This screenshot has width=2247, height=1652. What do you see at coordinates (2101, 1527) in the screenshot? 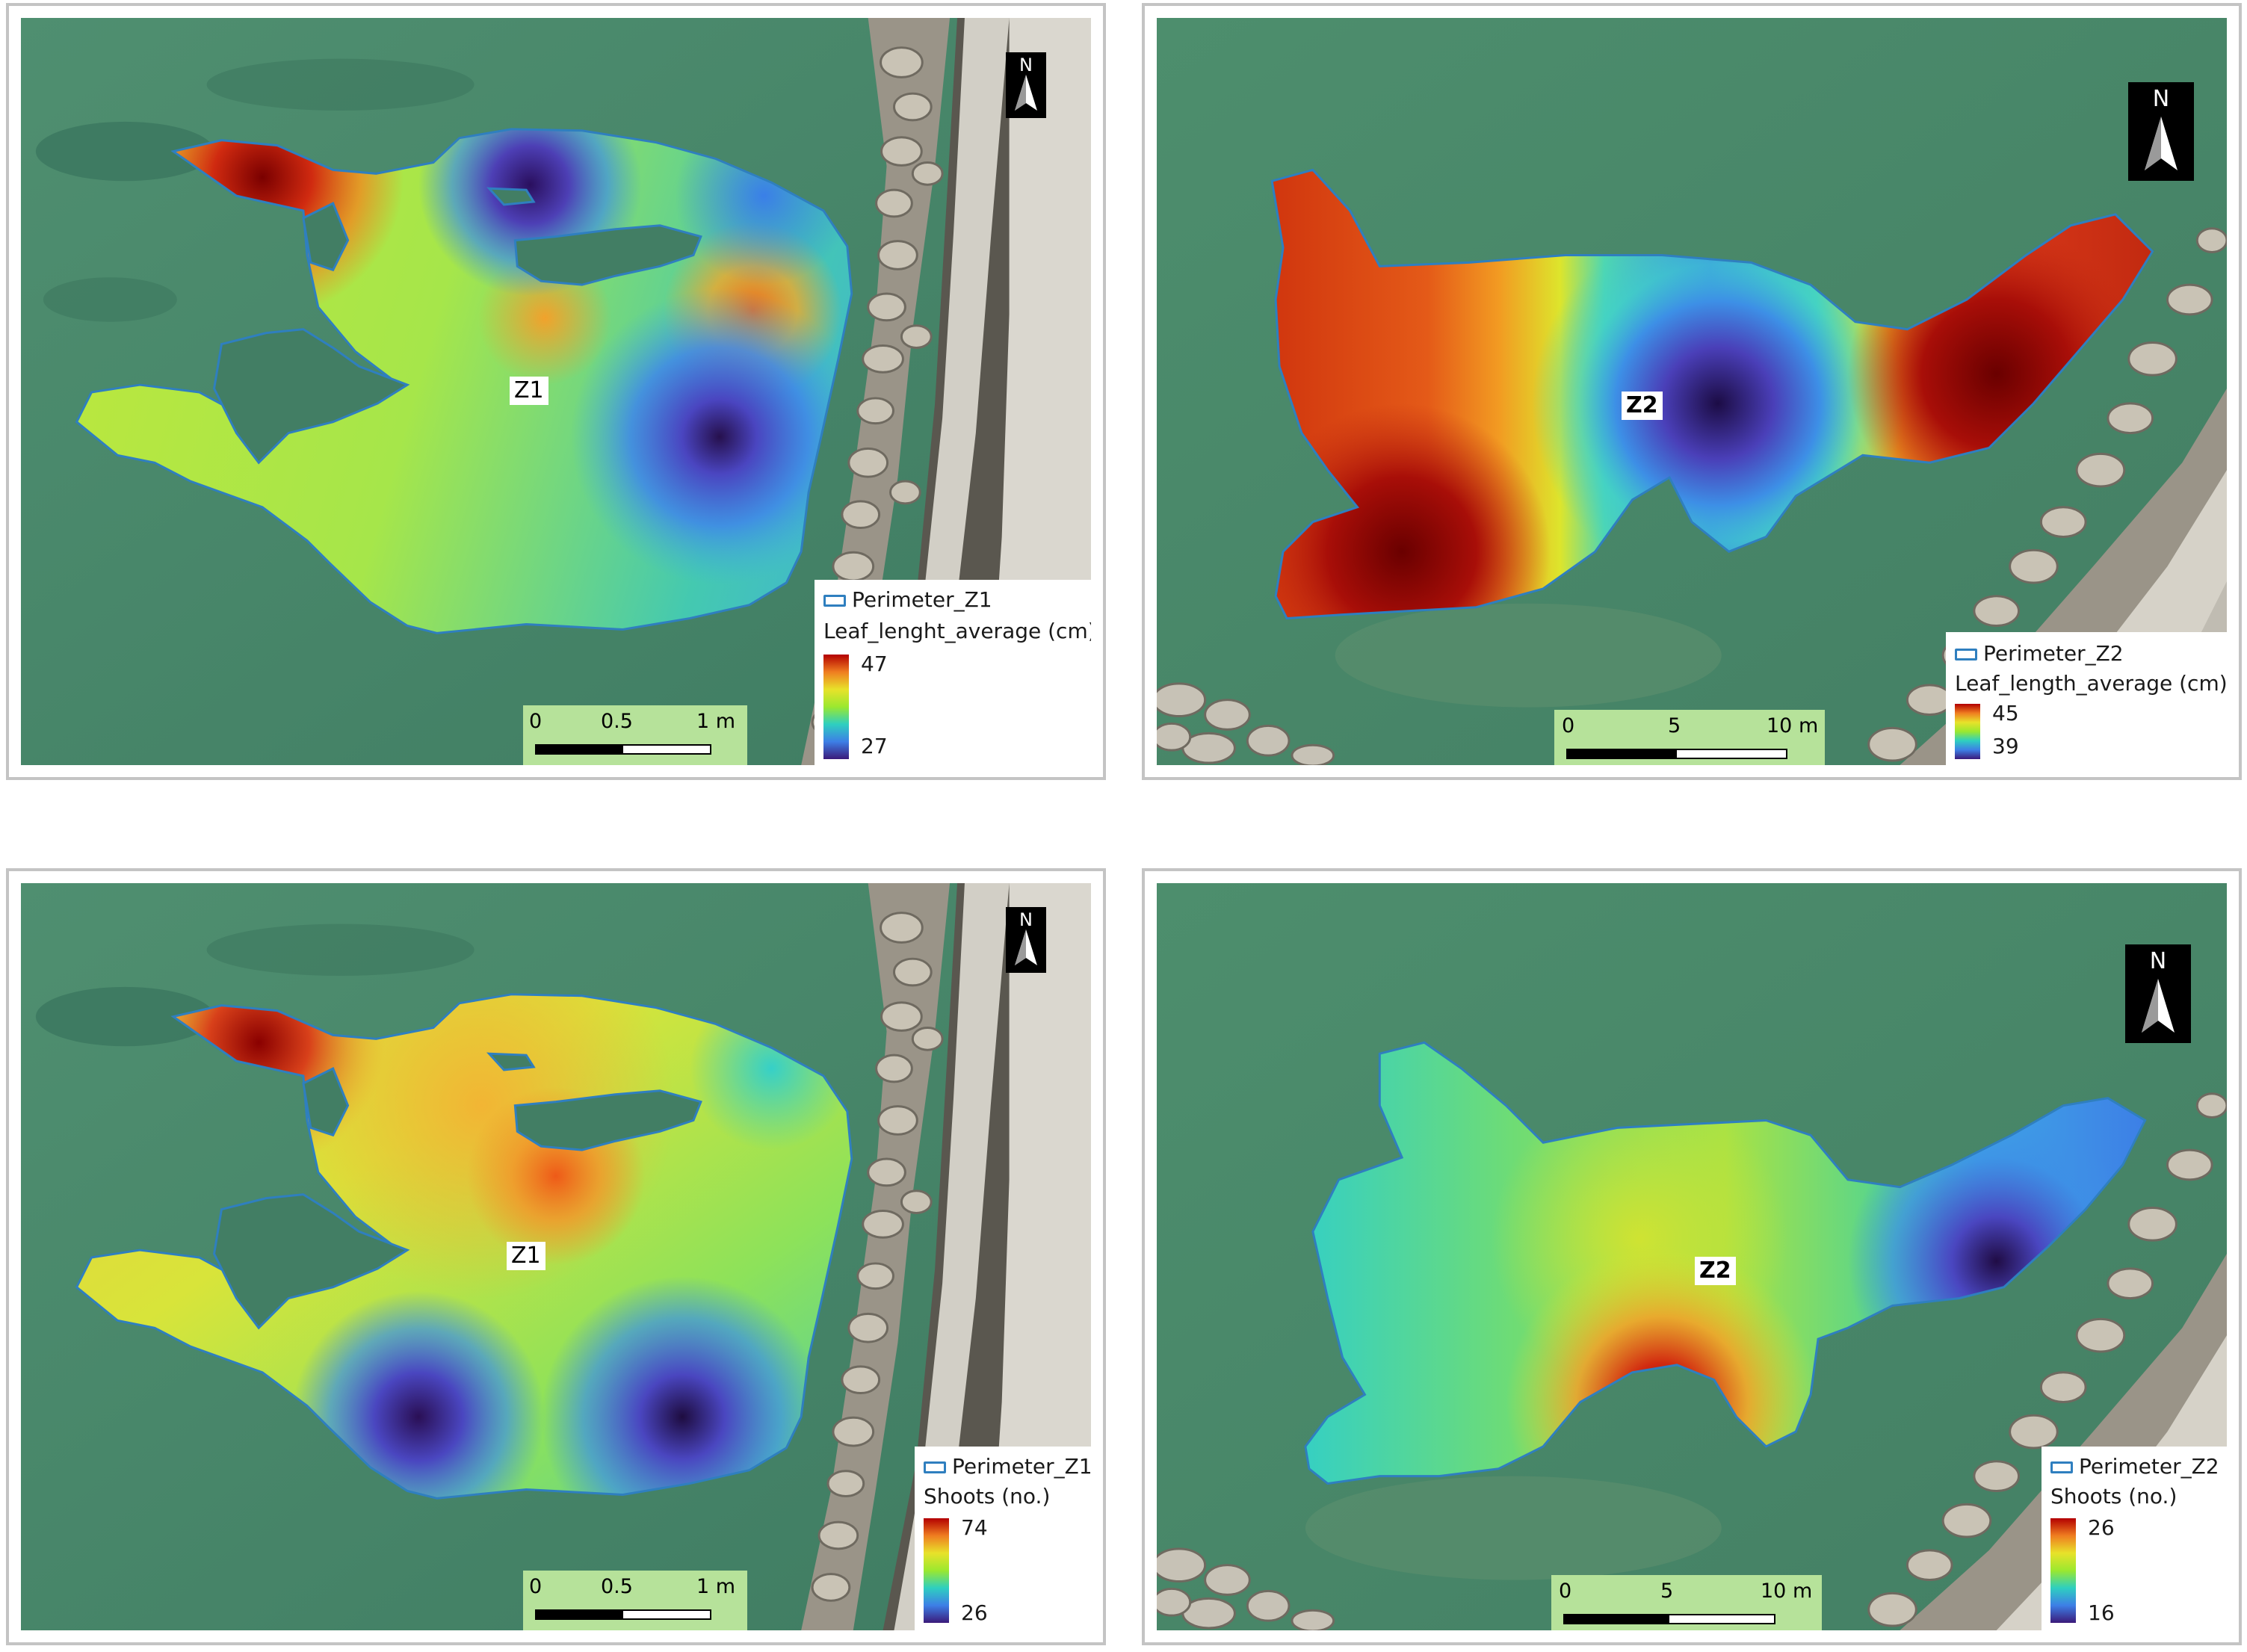
I see `legend-max-value: 26` at bounding box center [2101, 1527].